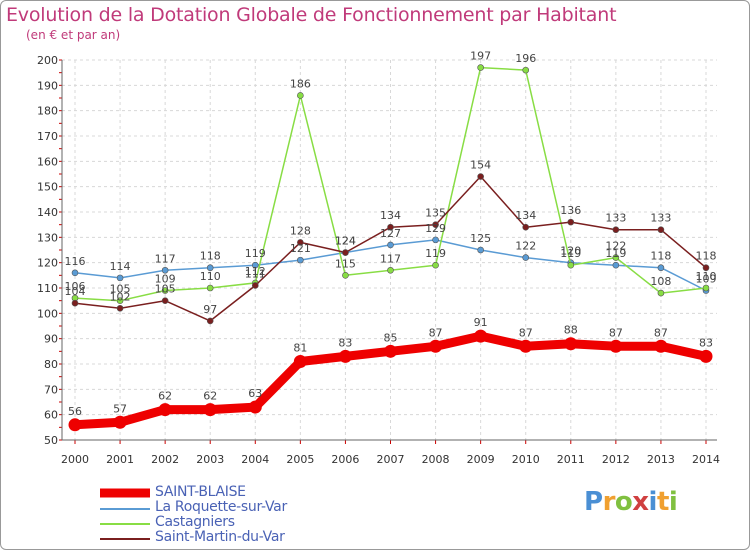 This screenshot has height=550, width=750. I want to click on x-tick-label: 2007, so click(391, 459).